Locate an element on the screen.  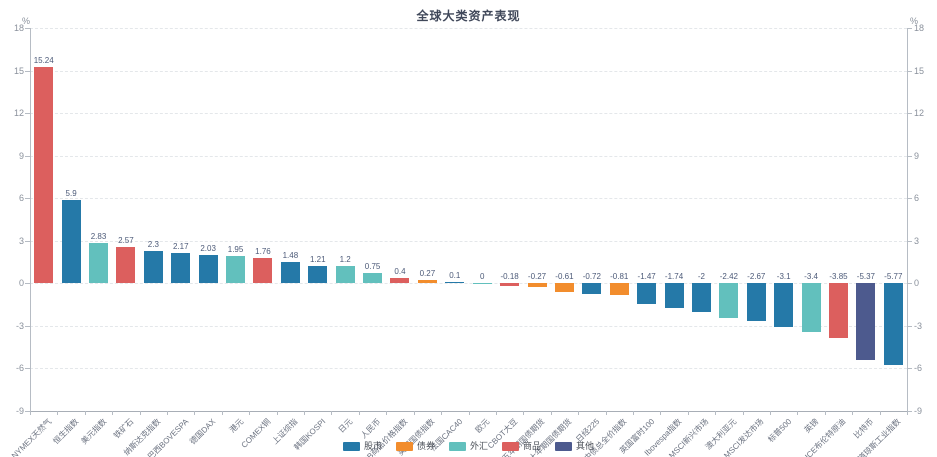
bar-value-label: -1.74 is located at coordinates (674, 277).